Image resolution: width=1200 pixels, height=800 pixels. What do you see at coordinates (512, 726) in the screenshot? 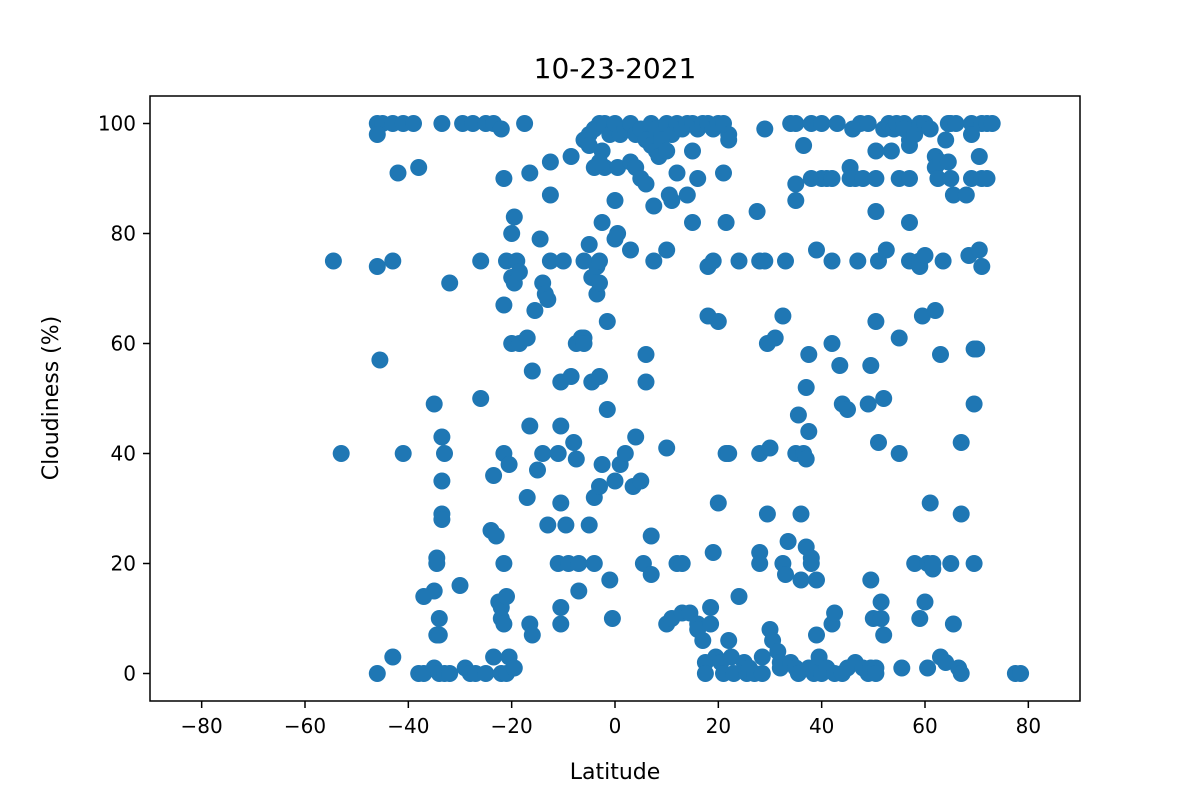
I see `x-tick-label: −20` at bounding box center [512, 726].